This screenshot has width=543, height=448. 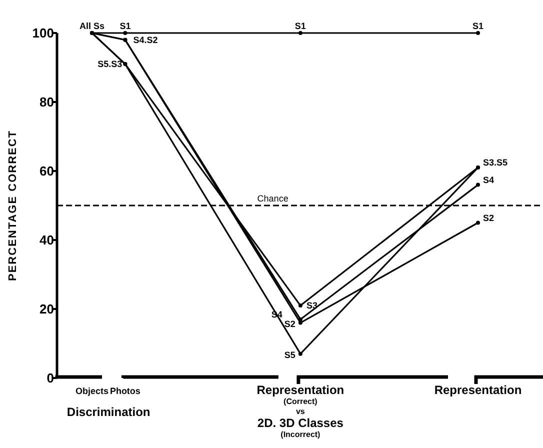 I want to click on y-tick-label: 60, so click(x=47, y=171).